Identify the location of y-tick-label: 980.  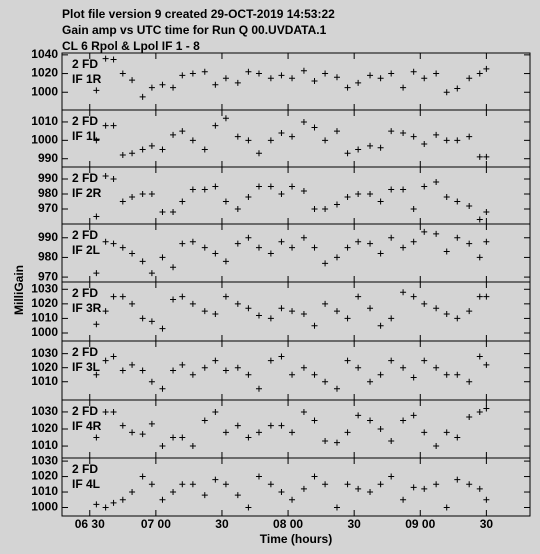
(48, 257).